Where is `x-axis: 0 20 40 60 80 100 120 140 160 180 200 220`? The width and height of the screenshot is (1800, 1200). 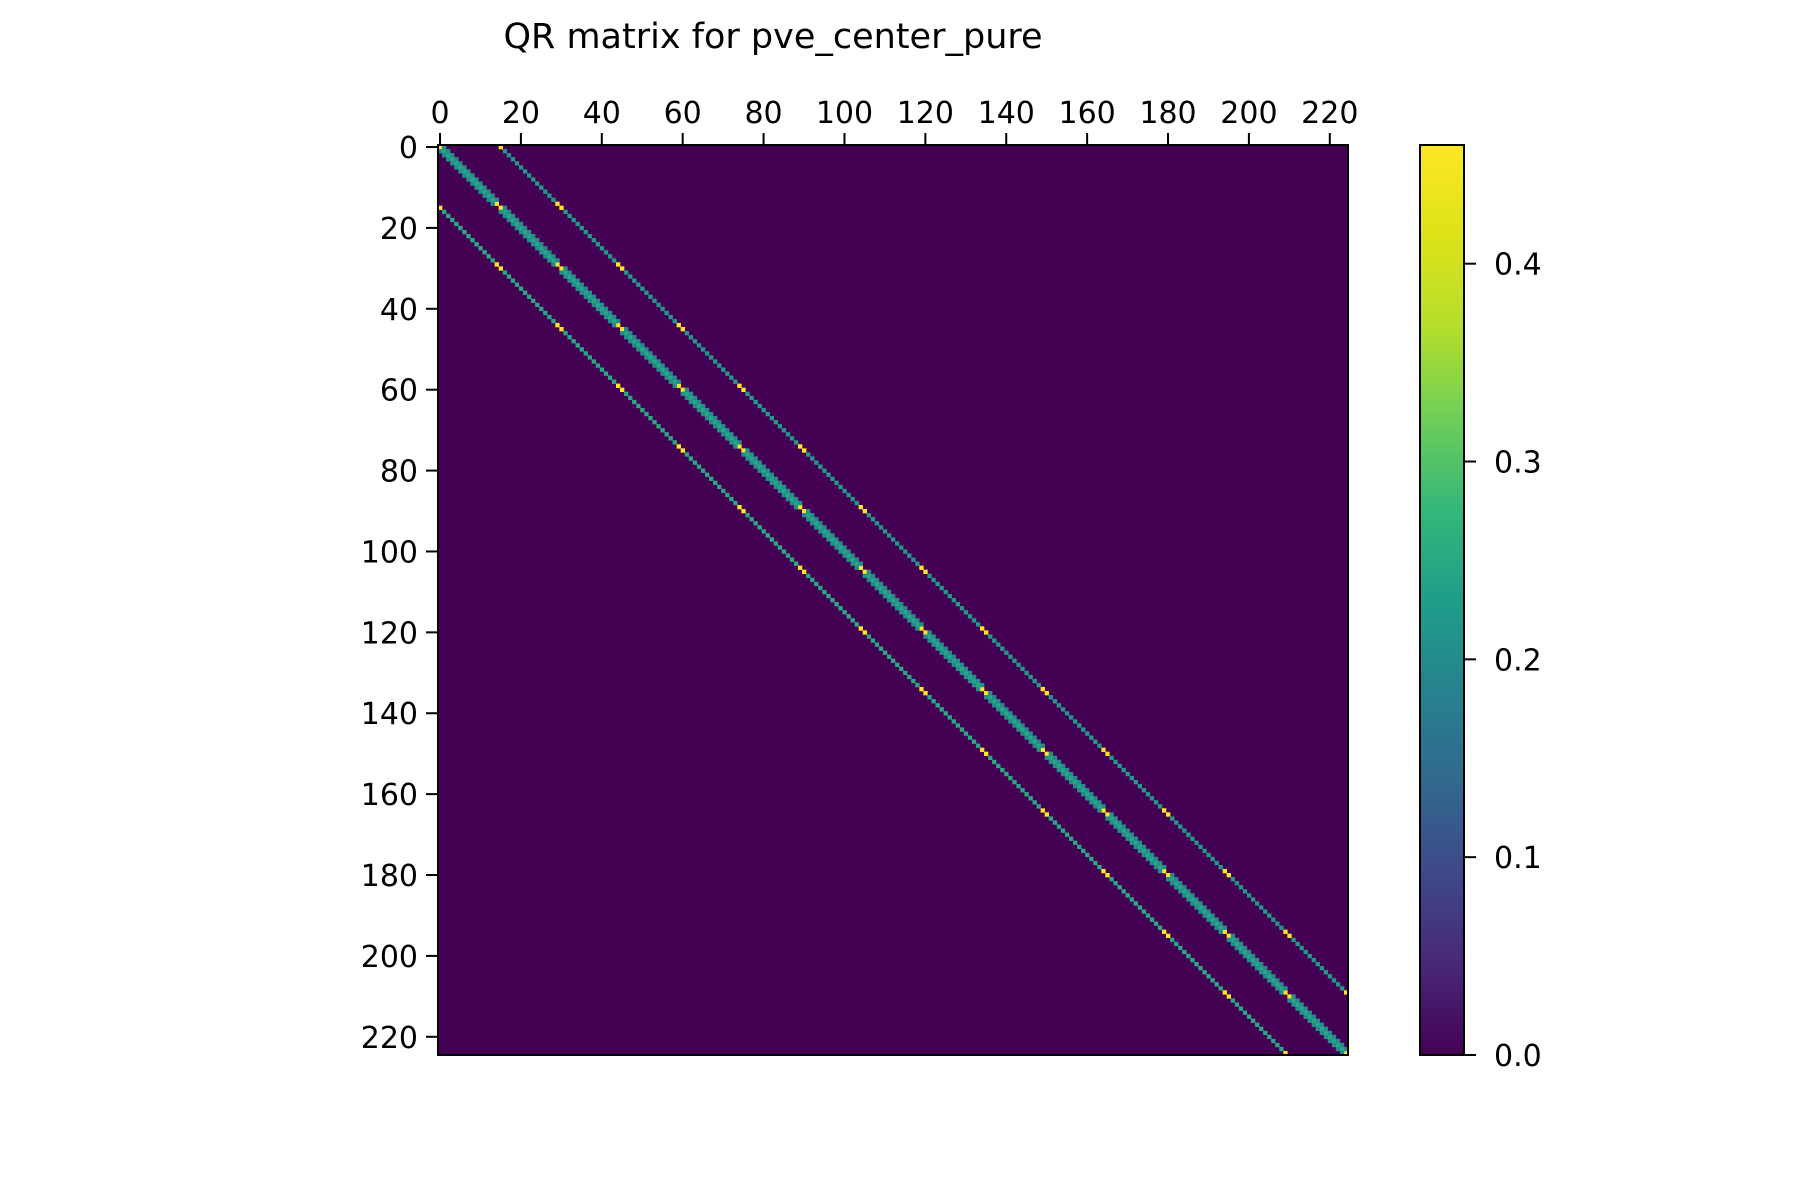
x-axis: 0 20 40 60 80 100 120 140 160 180 200 220 is located at coordinates (894, 120).